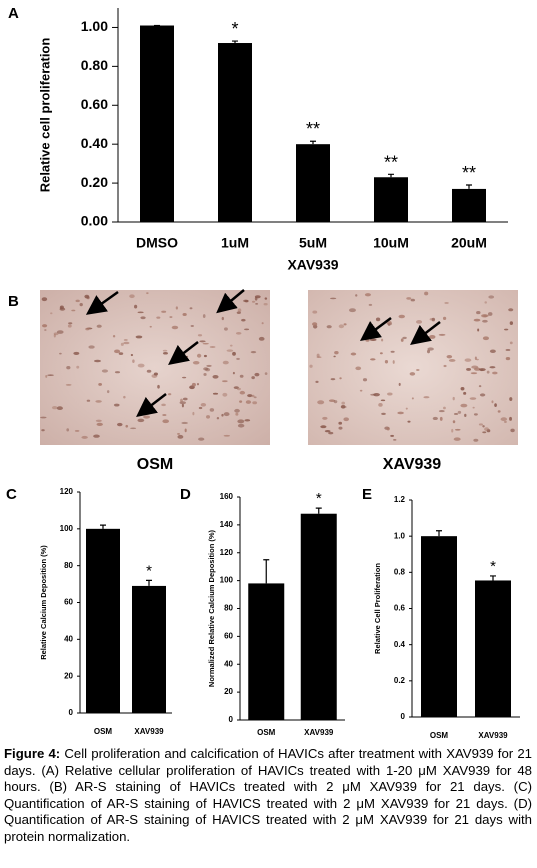  I want to click on y-tick-label: 160, so click(227, 496).